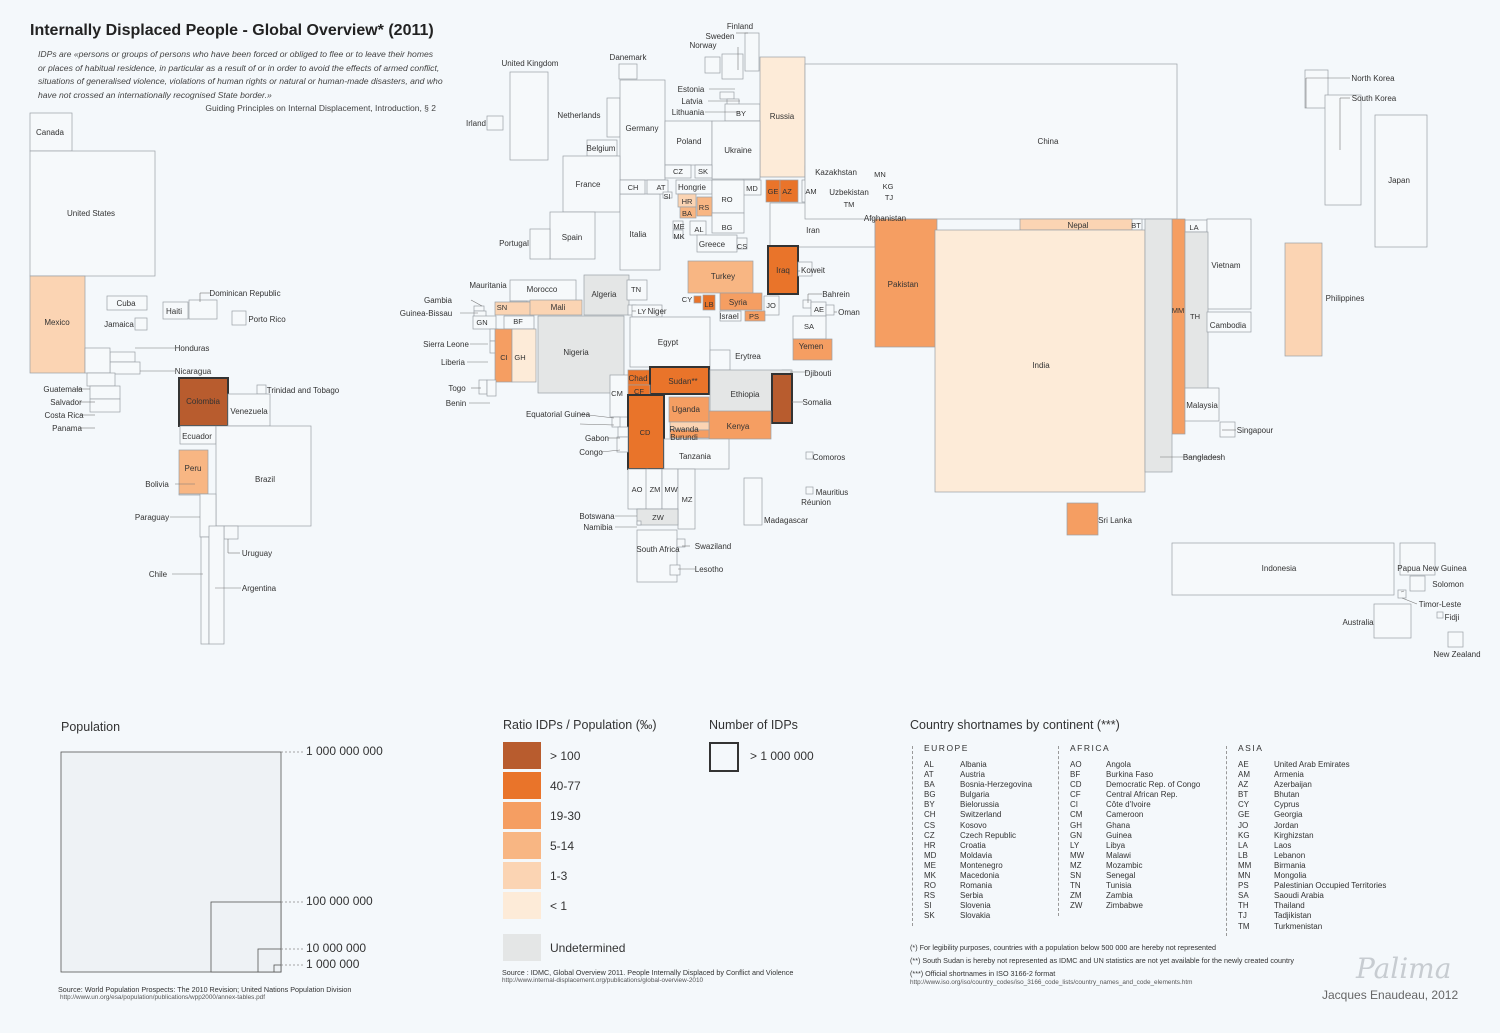  I want to click on country-label-south-africa: South Africa, so click(658, 549).